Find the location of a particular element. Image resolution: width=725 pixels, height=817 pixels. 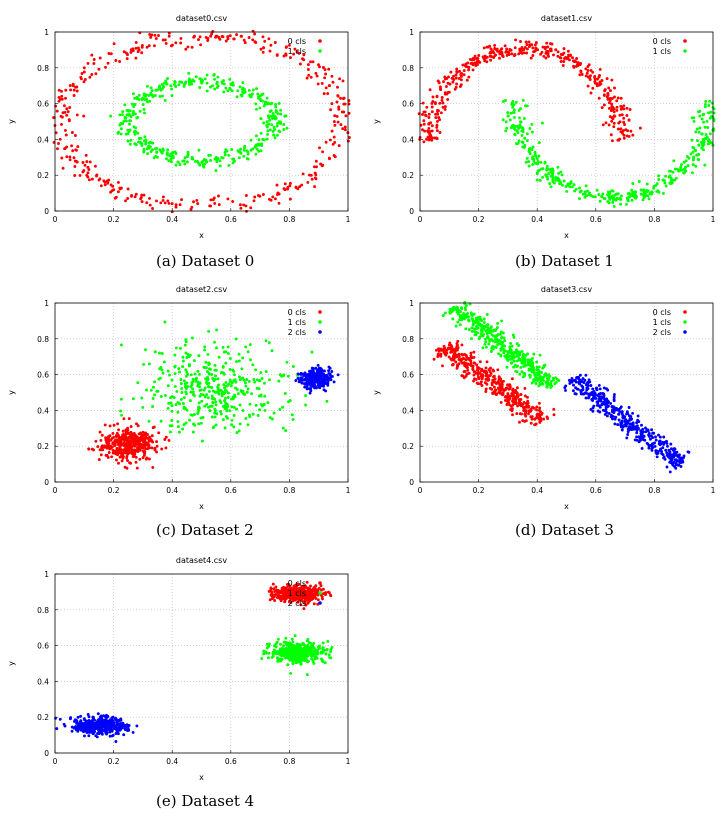

series-1-cls is located at coordinates (297, 655).